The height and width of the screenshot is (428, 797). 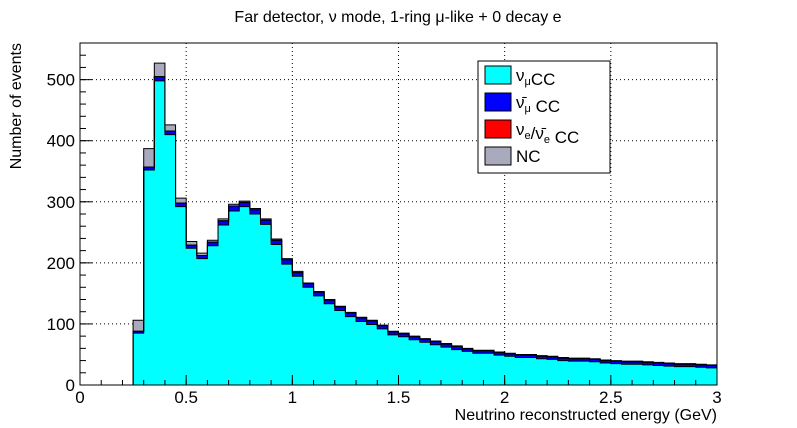 I want to click on y-tick-label: 100, so click(x=61, y=324).